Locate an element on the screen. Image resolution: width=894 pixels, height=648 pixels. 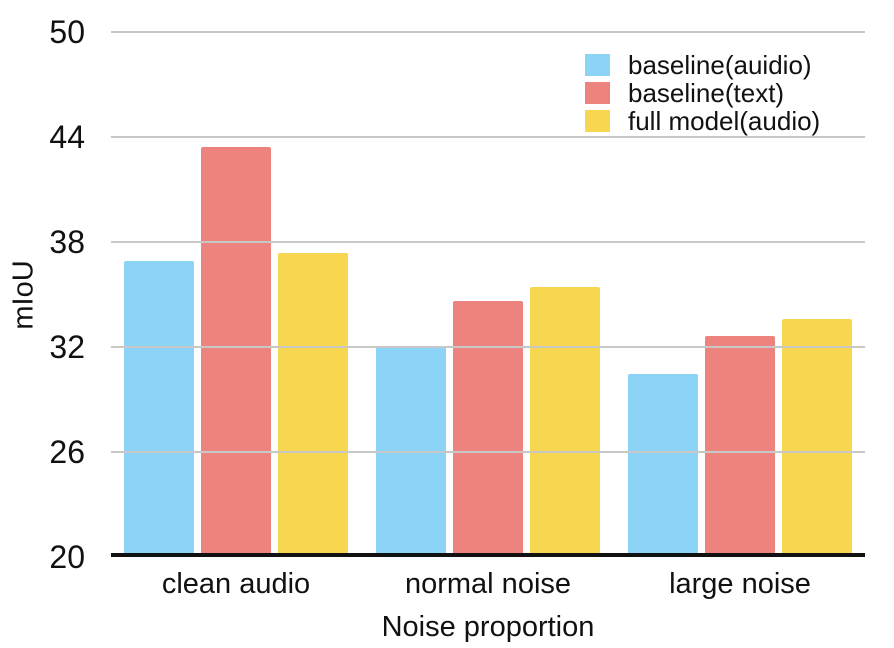
y-axis-title: mIoU is located at coordinates (23, 295).